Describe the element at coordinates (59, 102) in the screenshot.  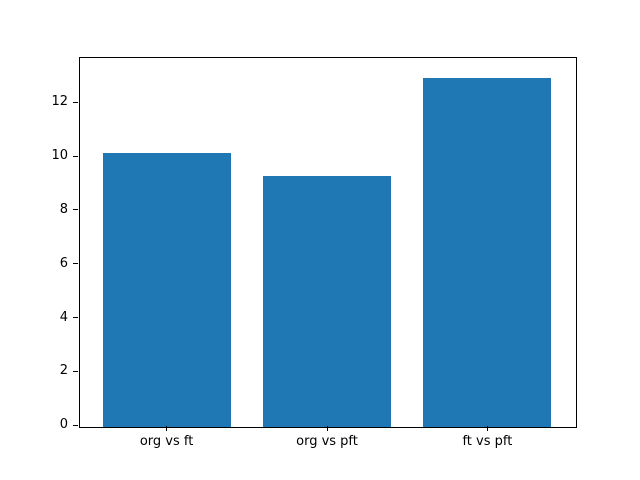
I see `y-tick-label: 12` at that location.